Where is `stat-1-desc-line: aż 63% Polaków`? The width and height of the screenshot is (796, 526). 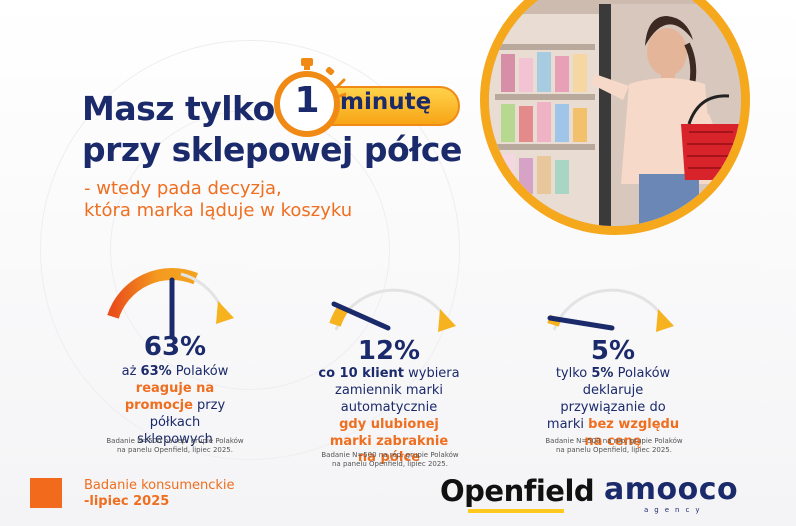 stat-1-desc-line: aż 63% Polaków is located at coordinates (175, 372).